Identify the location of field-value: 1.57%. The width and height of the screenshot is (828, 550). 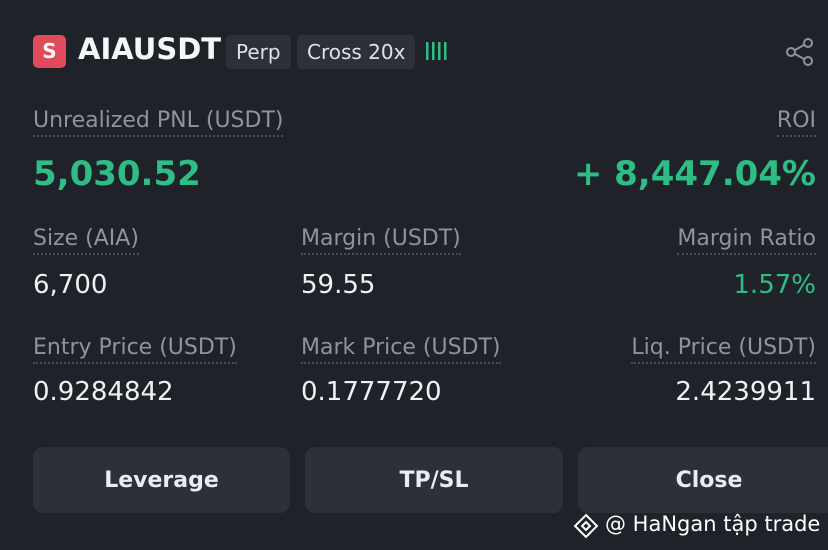
(774, 285).